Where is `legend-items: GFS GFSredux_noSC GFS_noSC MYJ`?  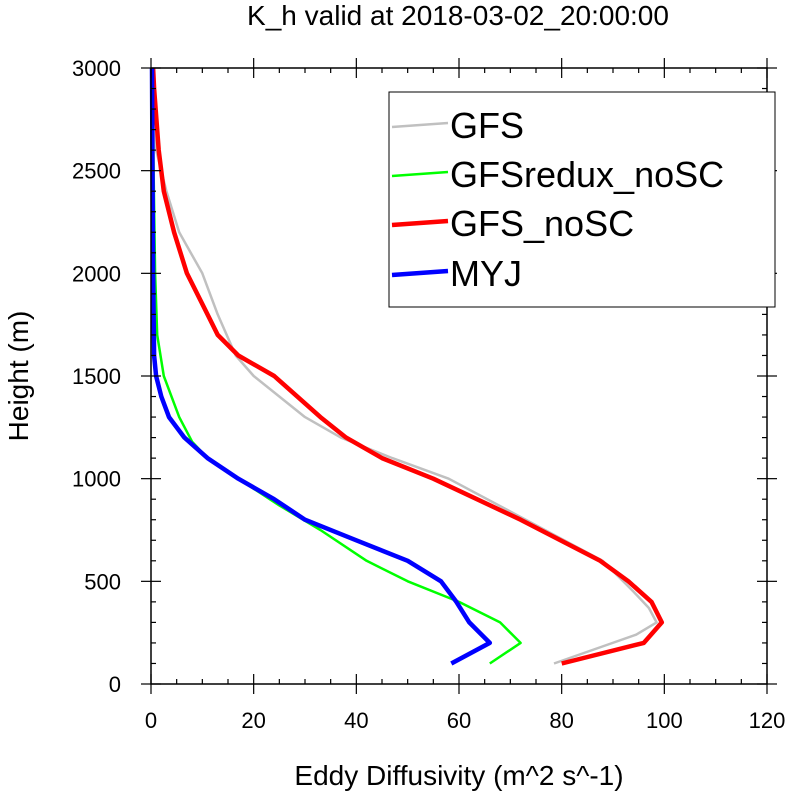 legend-items: GFS GFSredux_noSC GFS_noSC MYJ is located at coordinates (557, 199).